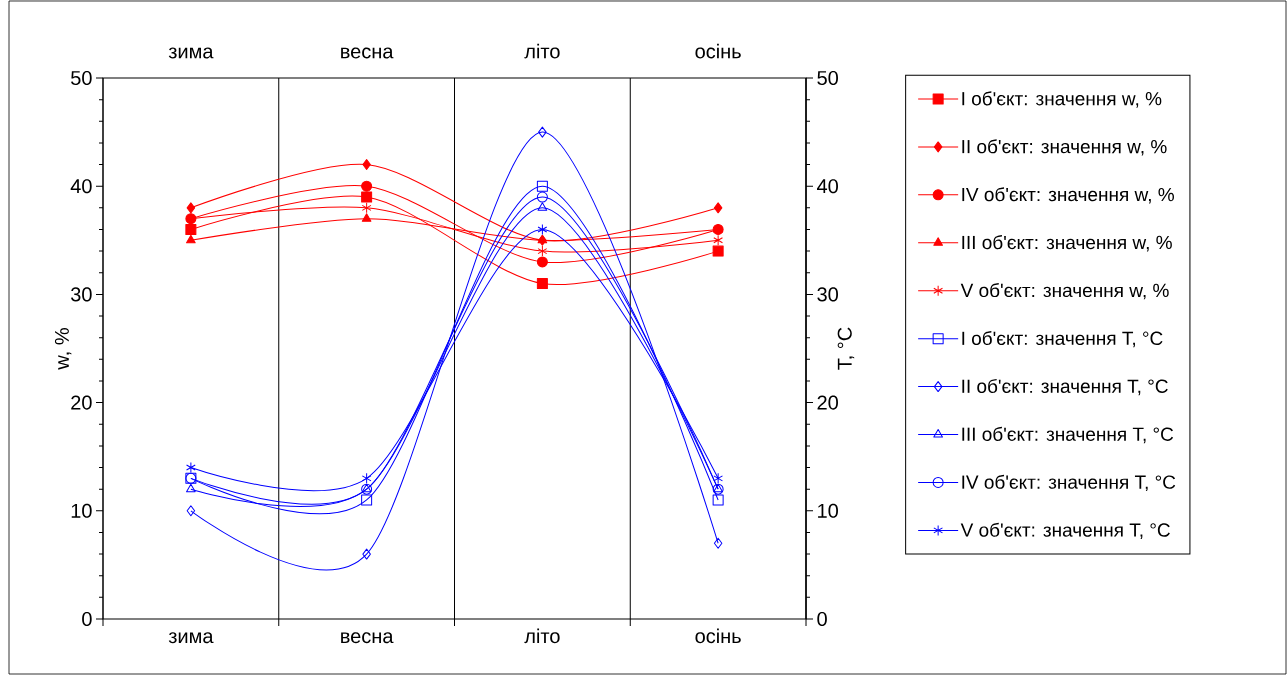  I want to click on legend-label: V об'єкт: значення T, °C, so click(1065, 531).